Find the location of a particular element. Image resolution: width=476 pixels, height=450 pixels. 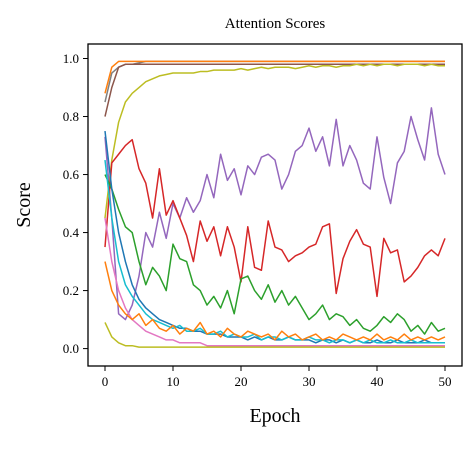

y-tick-label: 0.8 is located at coordinates (71, 116).